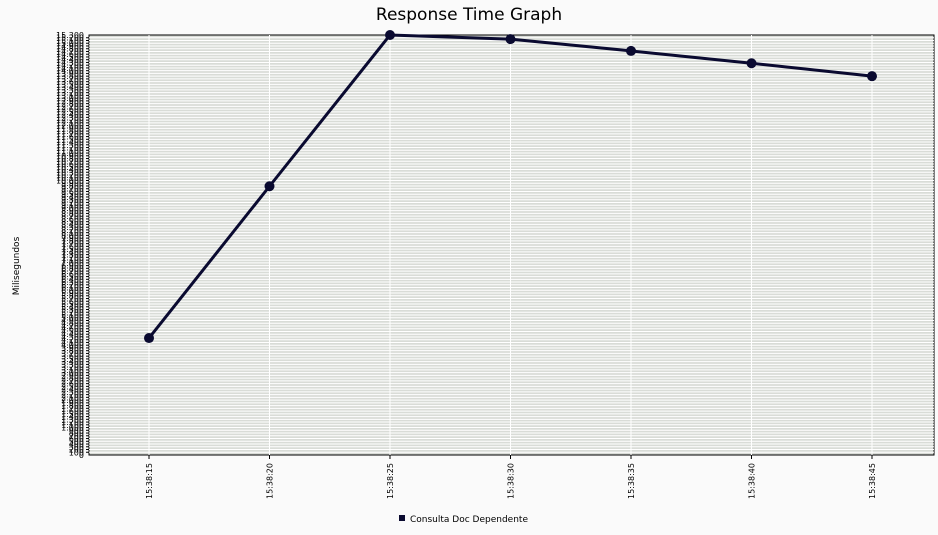  I want to click on y-tick-label: 2.500, so click(72, 386).